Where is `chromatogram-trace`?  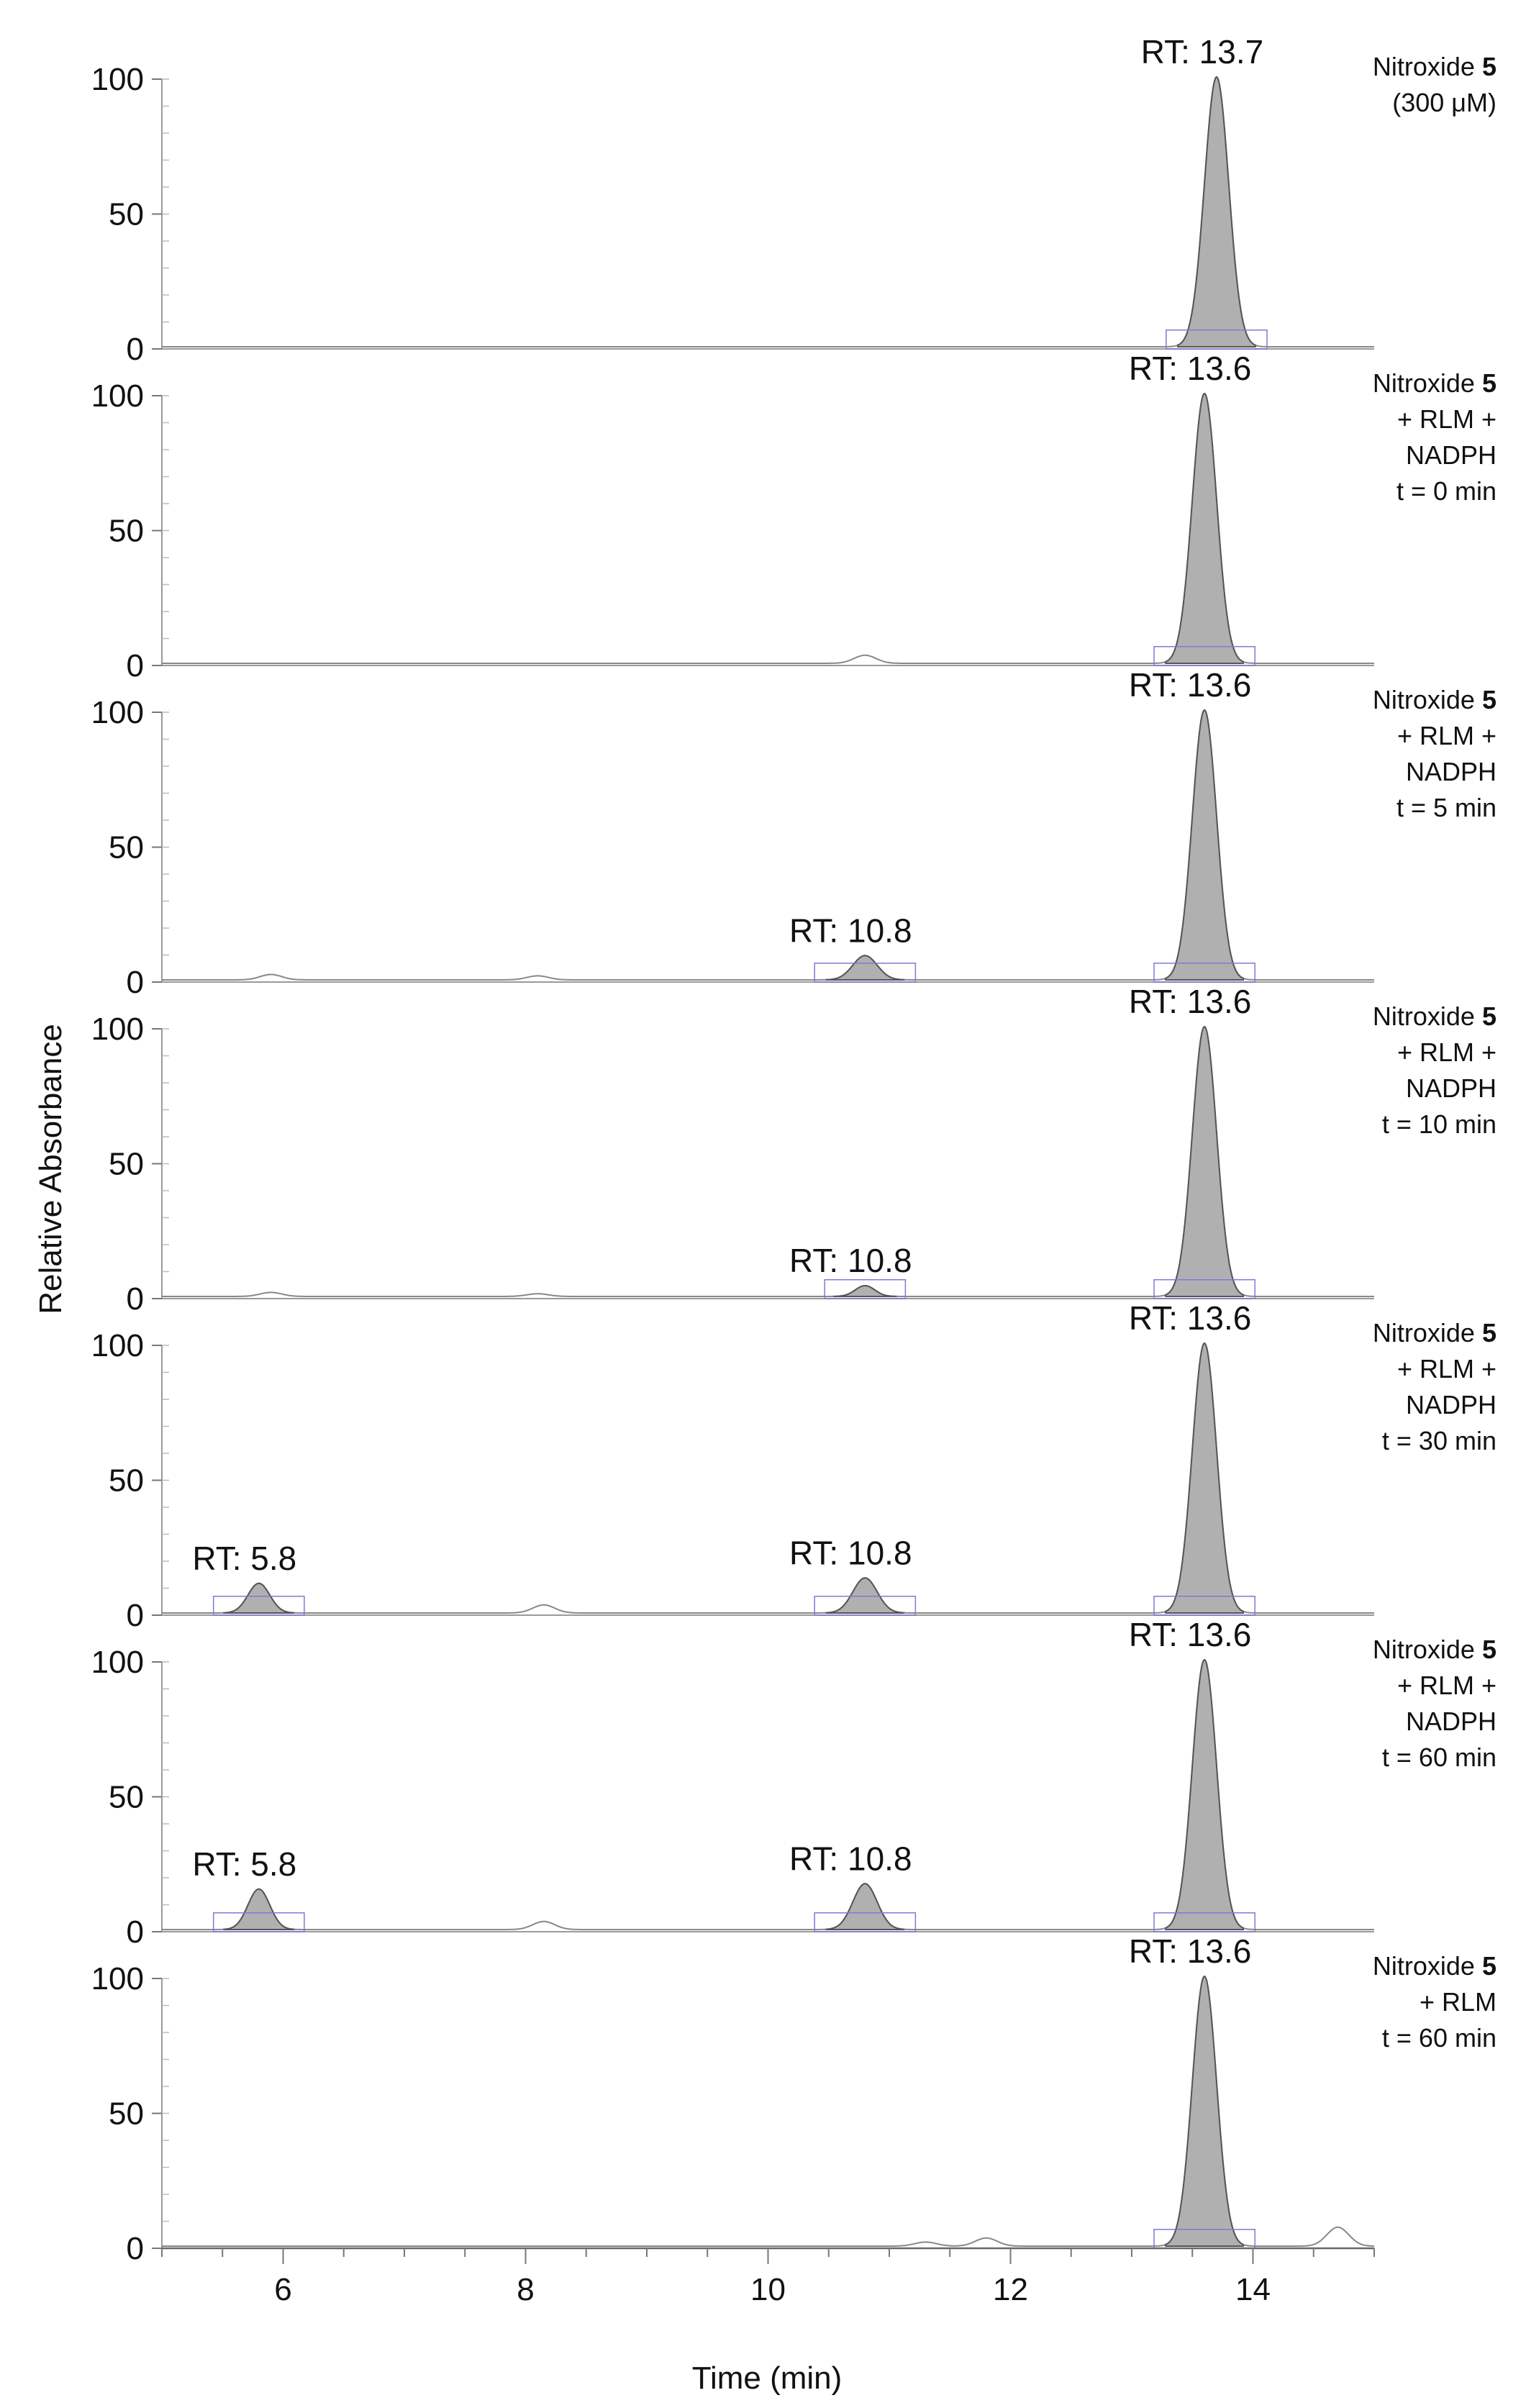 chromatogram-trace is located at coordinates (768, 211).